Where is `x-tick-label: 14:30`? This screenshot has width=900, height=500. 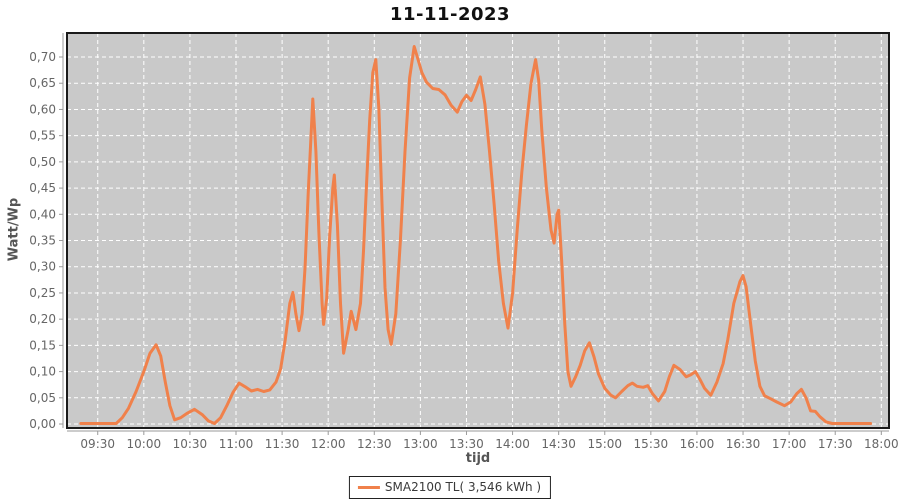 x-tick-label: 14:30 is located at coordinates (558, 444).